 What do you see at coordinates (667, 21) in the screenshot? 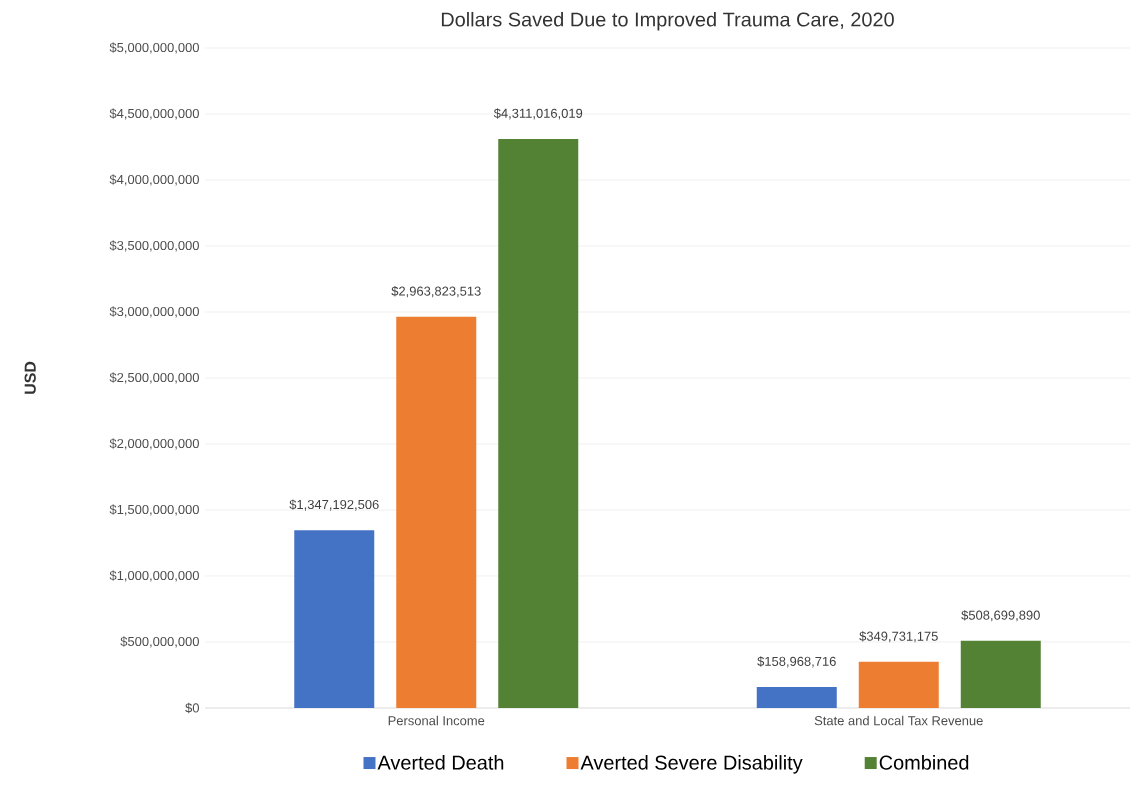
I see `chart-title: Dollars Saved Due to Improved Trauma Care, 2020` at bounding box center [667, 21].